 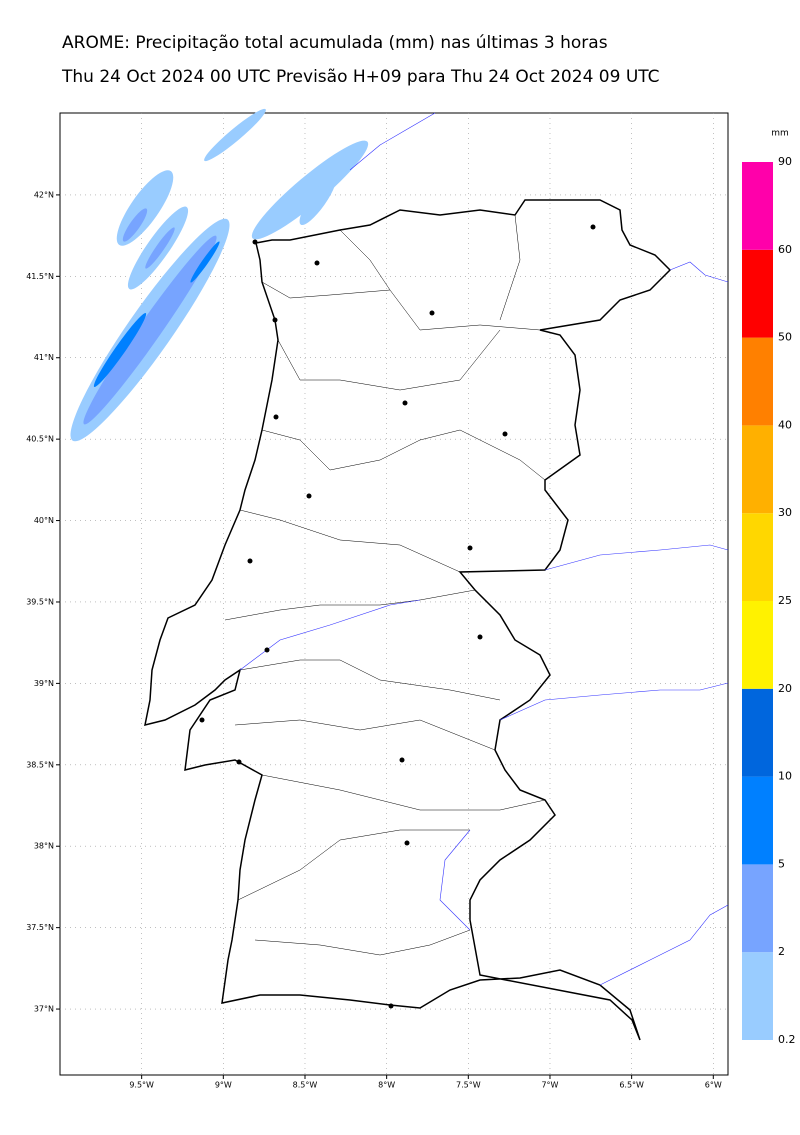 I want to click on y-tick-label: 39°N, so click(x=44, y=683).